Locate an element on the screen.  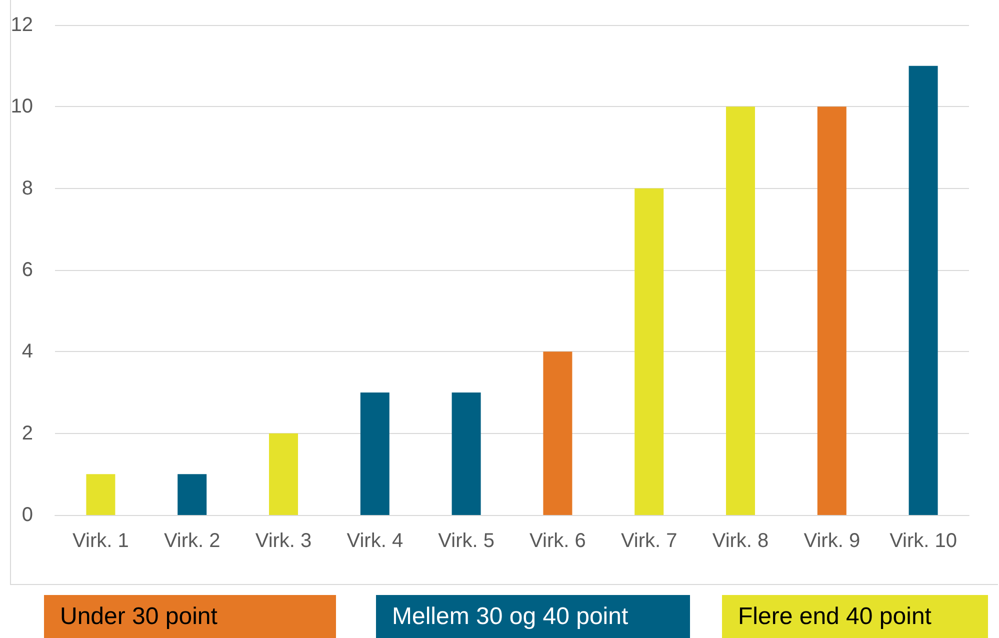
x-tick-label: Virk. 1 is located at coordinates (100, 541).